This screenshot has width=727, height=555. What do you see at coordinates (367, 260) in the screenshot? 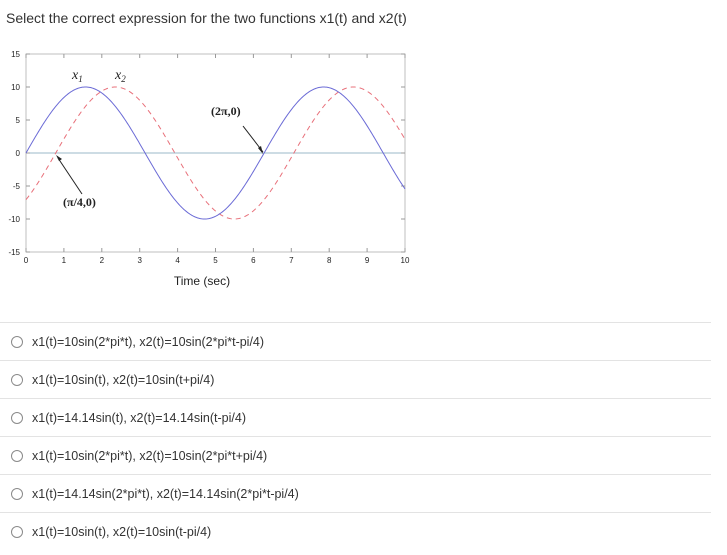
I see `x-tick-label: 9` at bounding box center [367, 260].